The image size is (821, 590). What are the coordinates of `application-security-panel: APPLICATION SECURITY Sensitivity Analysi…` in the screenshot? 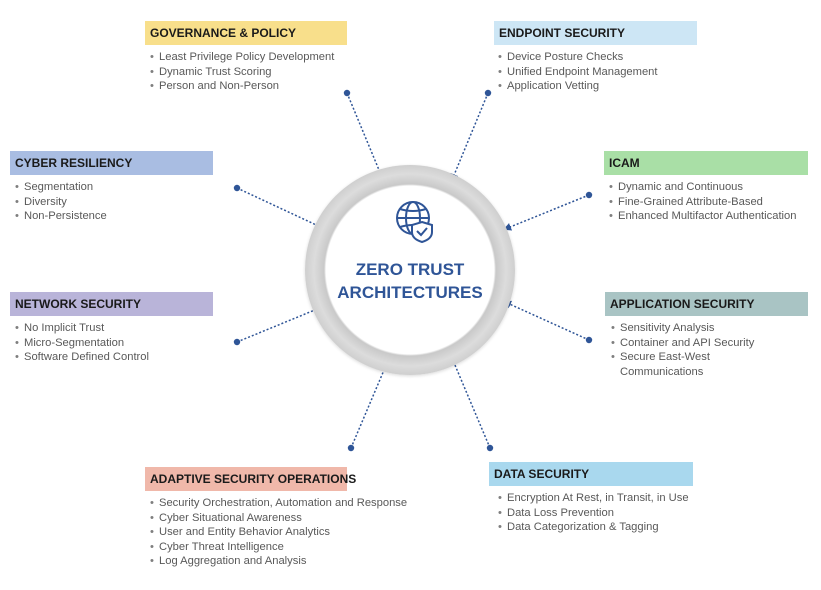 It's located at (706, 335).